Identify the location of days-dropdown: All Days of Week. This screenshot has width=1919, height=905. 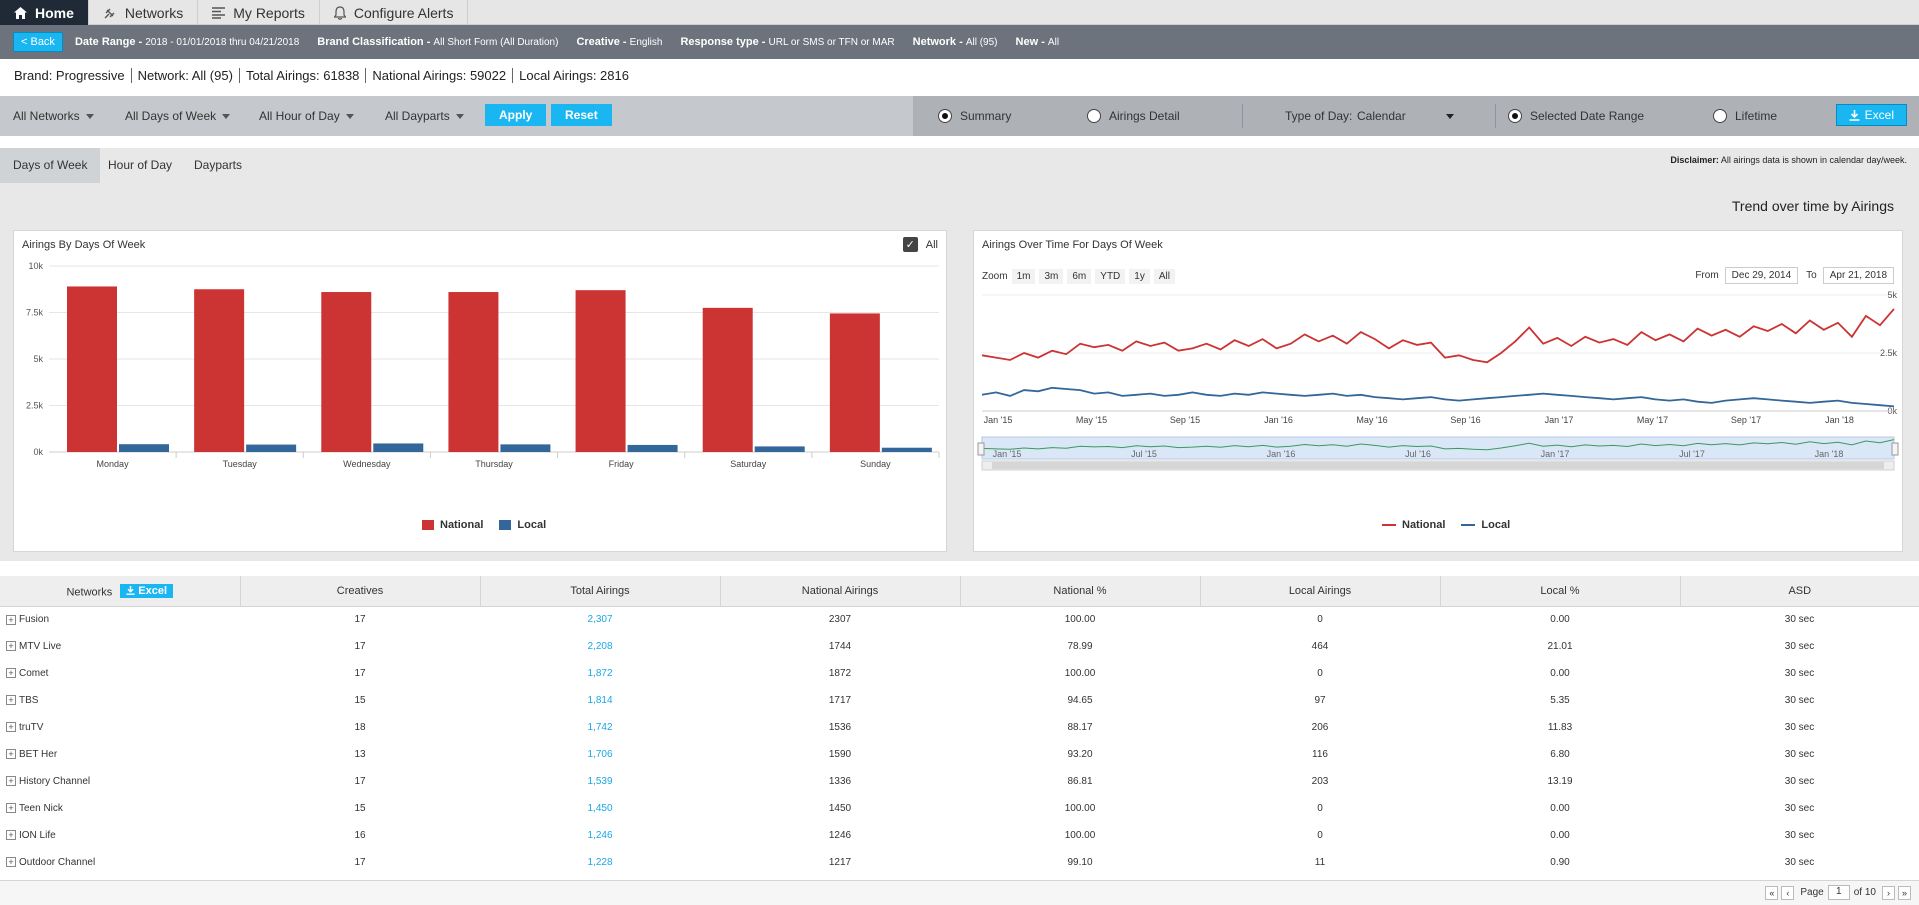
(178, 116).